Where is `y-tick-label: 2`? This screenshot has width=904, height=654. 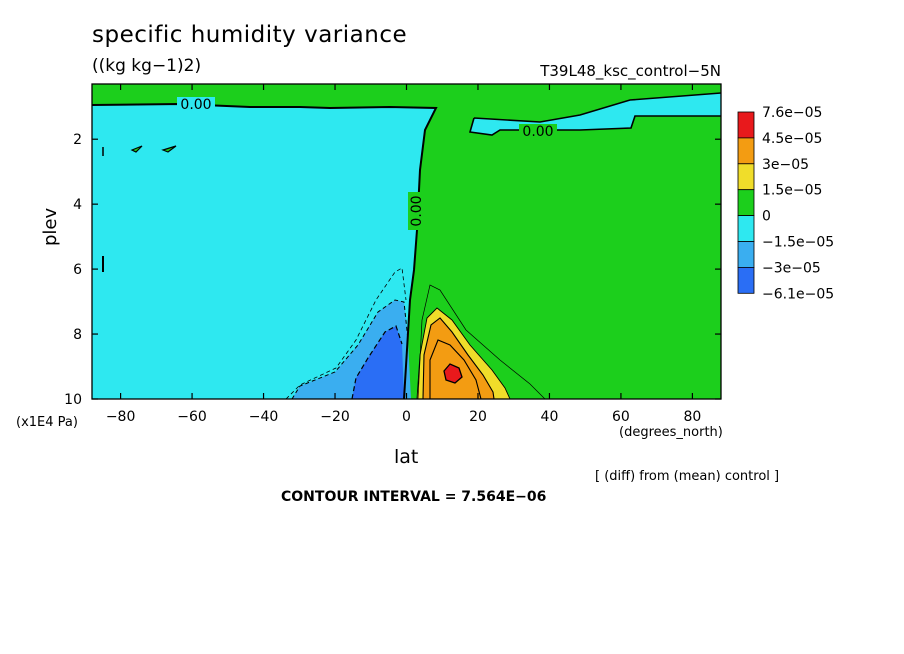 y-tick-label: 2 is located at coordinates (77, 140).